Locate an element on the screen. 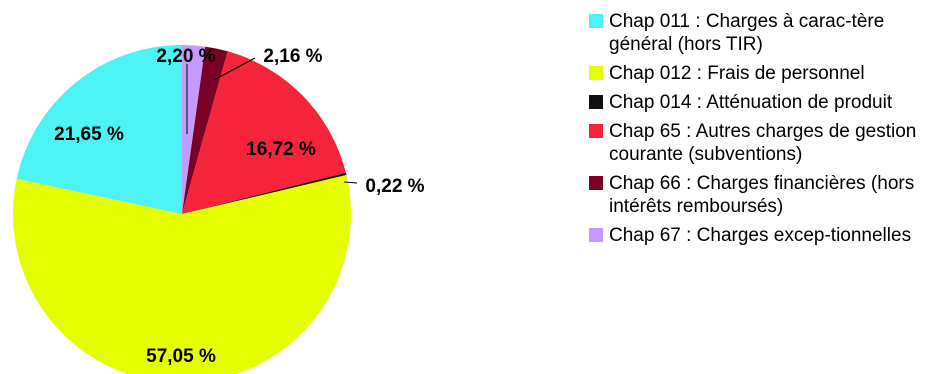  slice-label-chap-65: 16,72 % is located at coordinates (281, 149).